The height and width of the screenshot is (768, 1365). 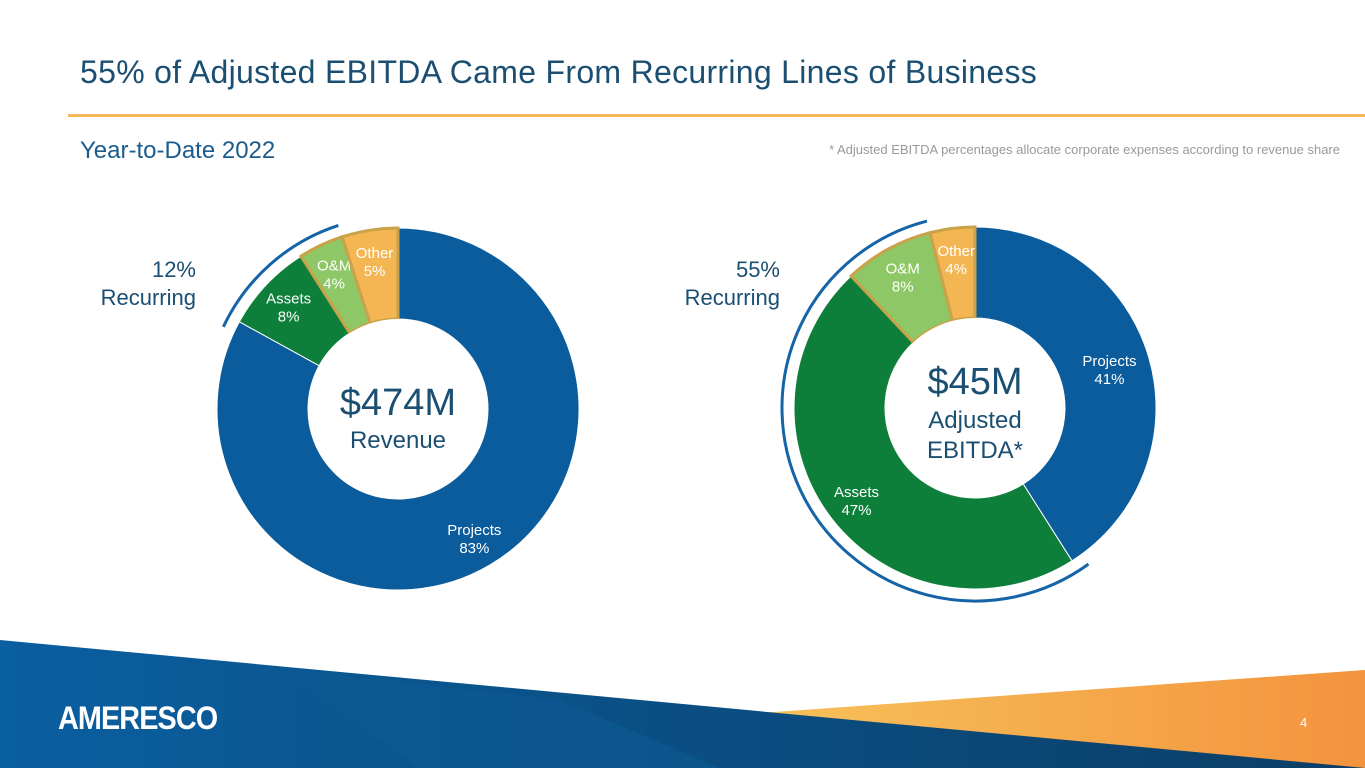 What do you see at coordinates (975, 450) in the screenshot?
I see `center-label: EBITDA*` at bounding box center [975, 450].